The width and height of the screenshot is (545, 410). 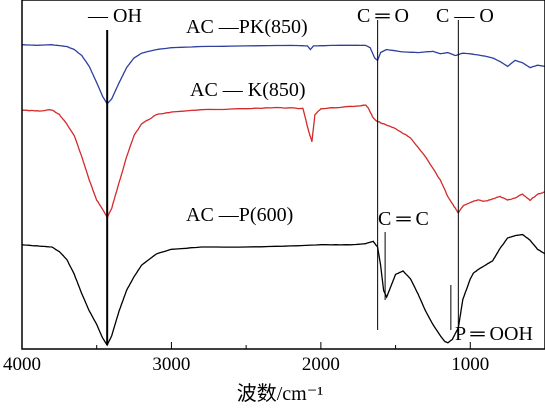 I want to click on x-tick-label: 4000, so click(x=22, y=364).